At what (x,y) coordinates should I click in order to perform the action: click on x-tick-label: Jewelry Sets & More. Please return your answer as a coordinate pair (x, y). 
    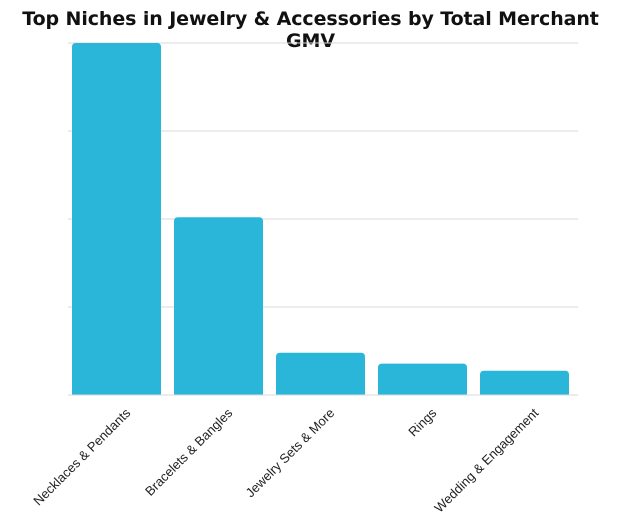
    Looking at the image, I should click on (290, 452).